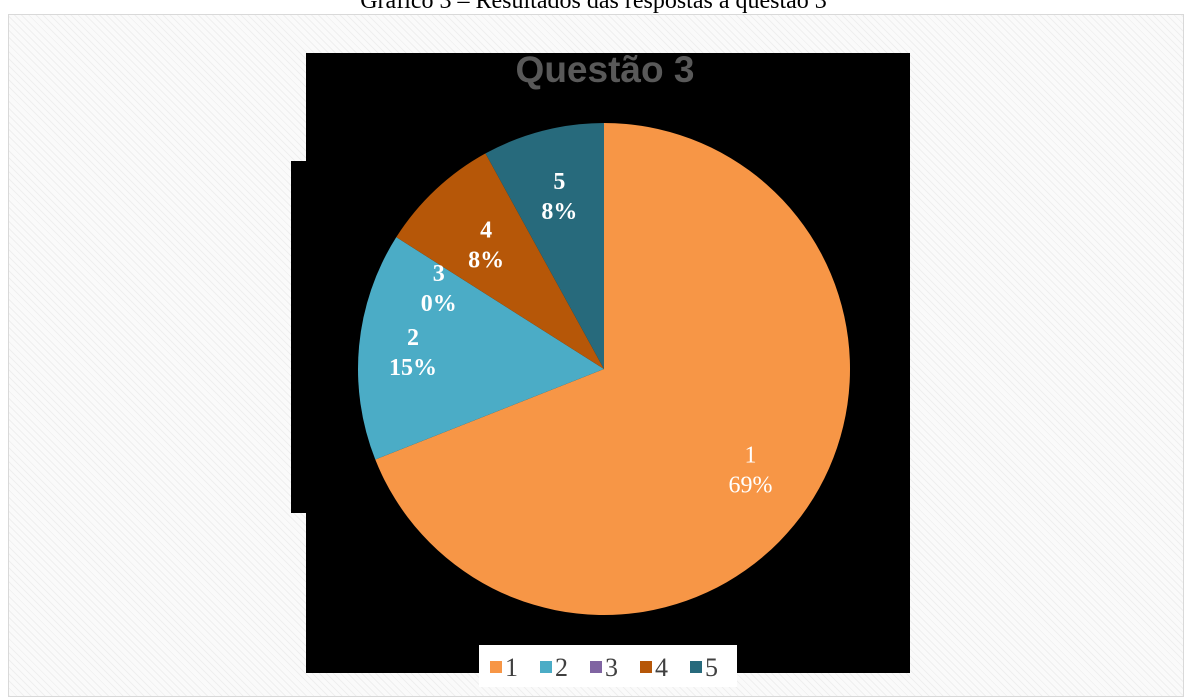 The height and width of the screenshot is (699, 1187). What do you see at coordinates (413, 353) in the screenshot?
I see `data-label-2: 2 15%` at bounding box center [413, 353].